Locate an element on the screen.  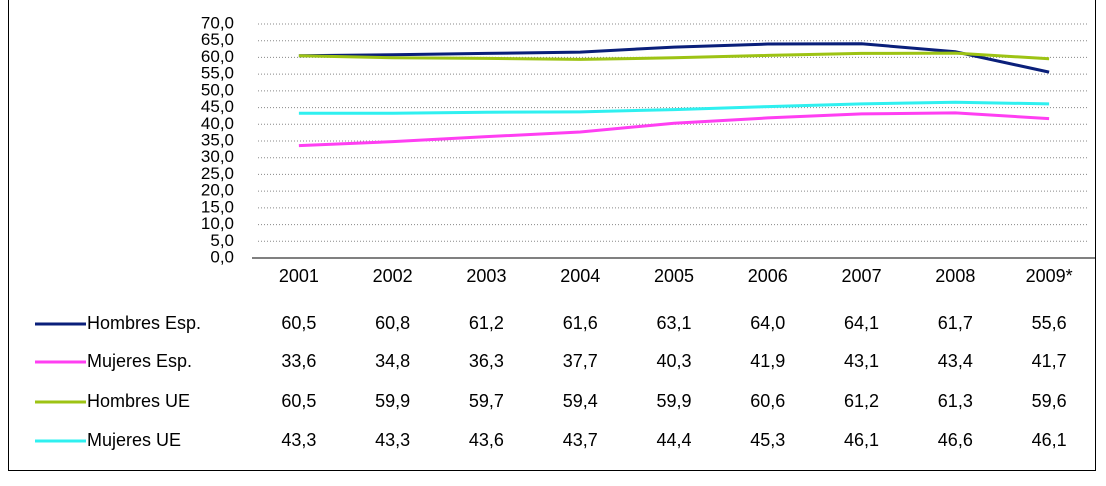
table-value: 46,6 is located at coordinates (955, 440).